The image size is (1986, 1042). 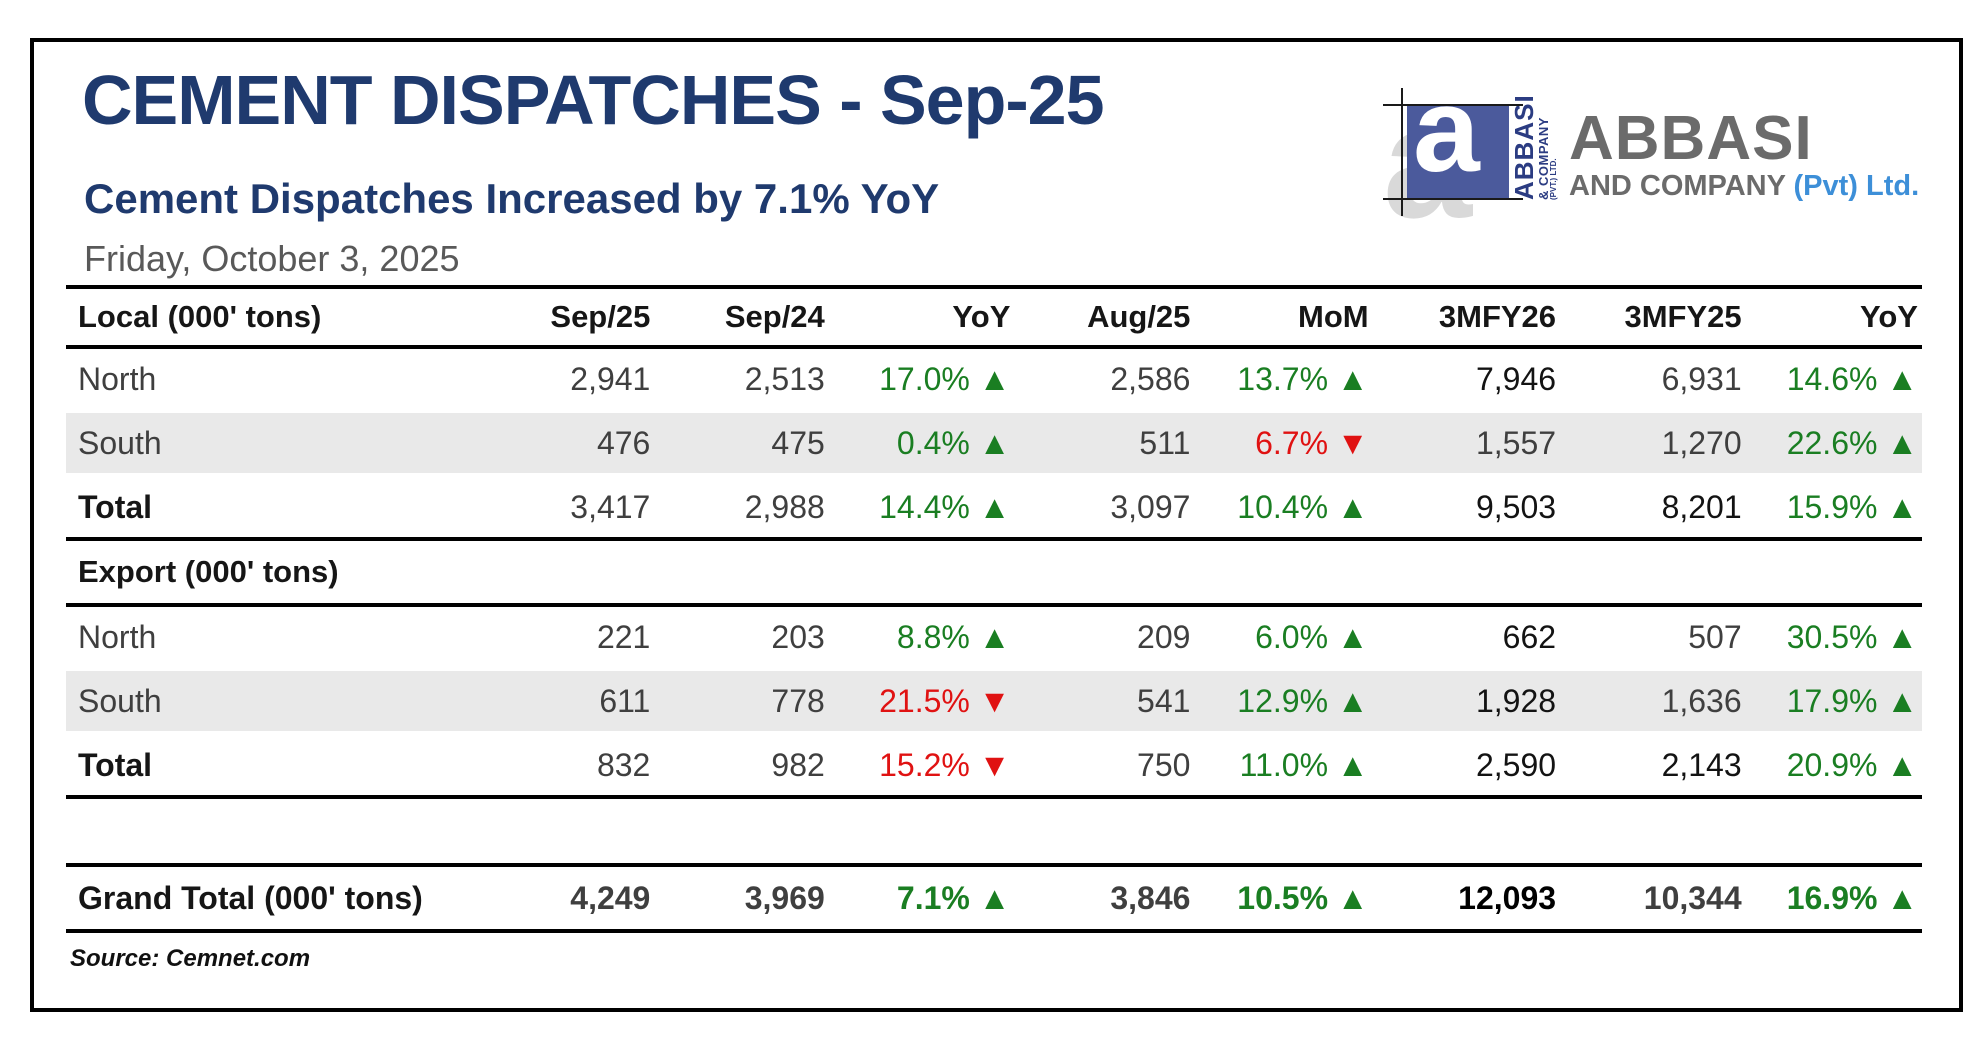 What do you see at coordinates (1283, 443) in the screenshot?
I see `table-cell-mom-down: 6.7% ▼` at bounding box center [1283, 443].